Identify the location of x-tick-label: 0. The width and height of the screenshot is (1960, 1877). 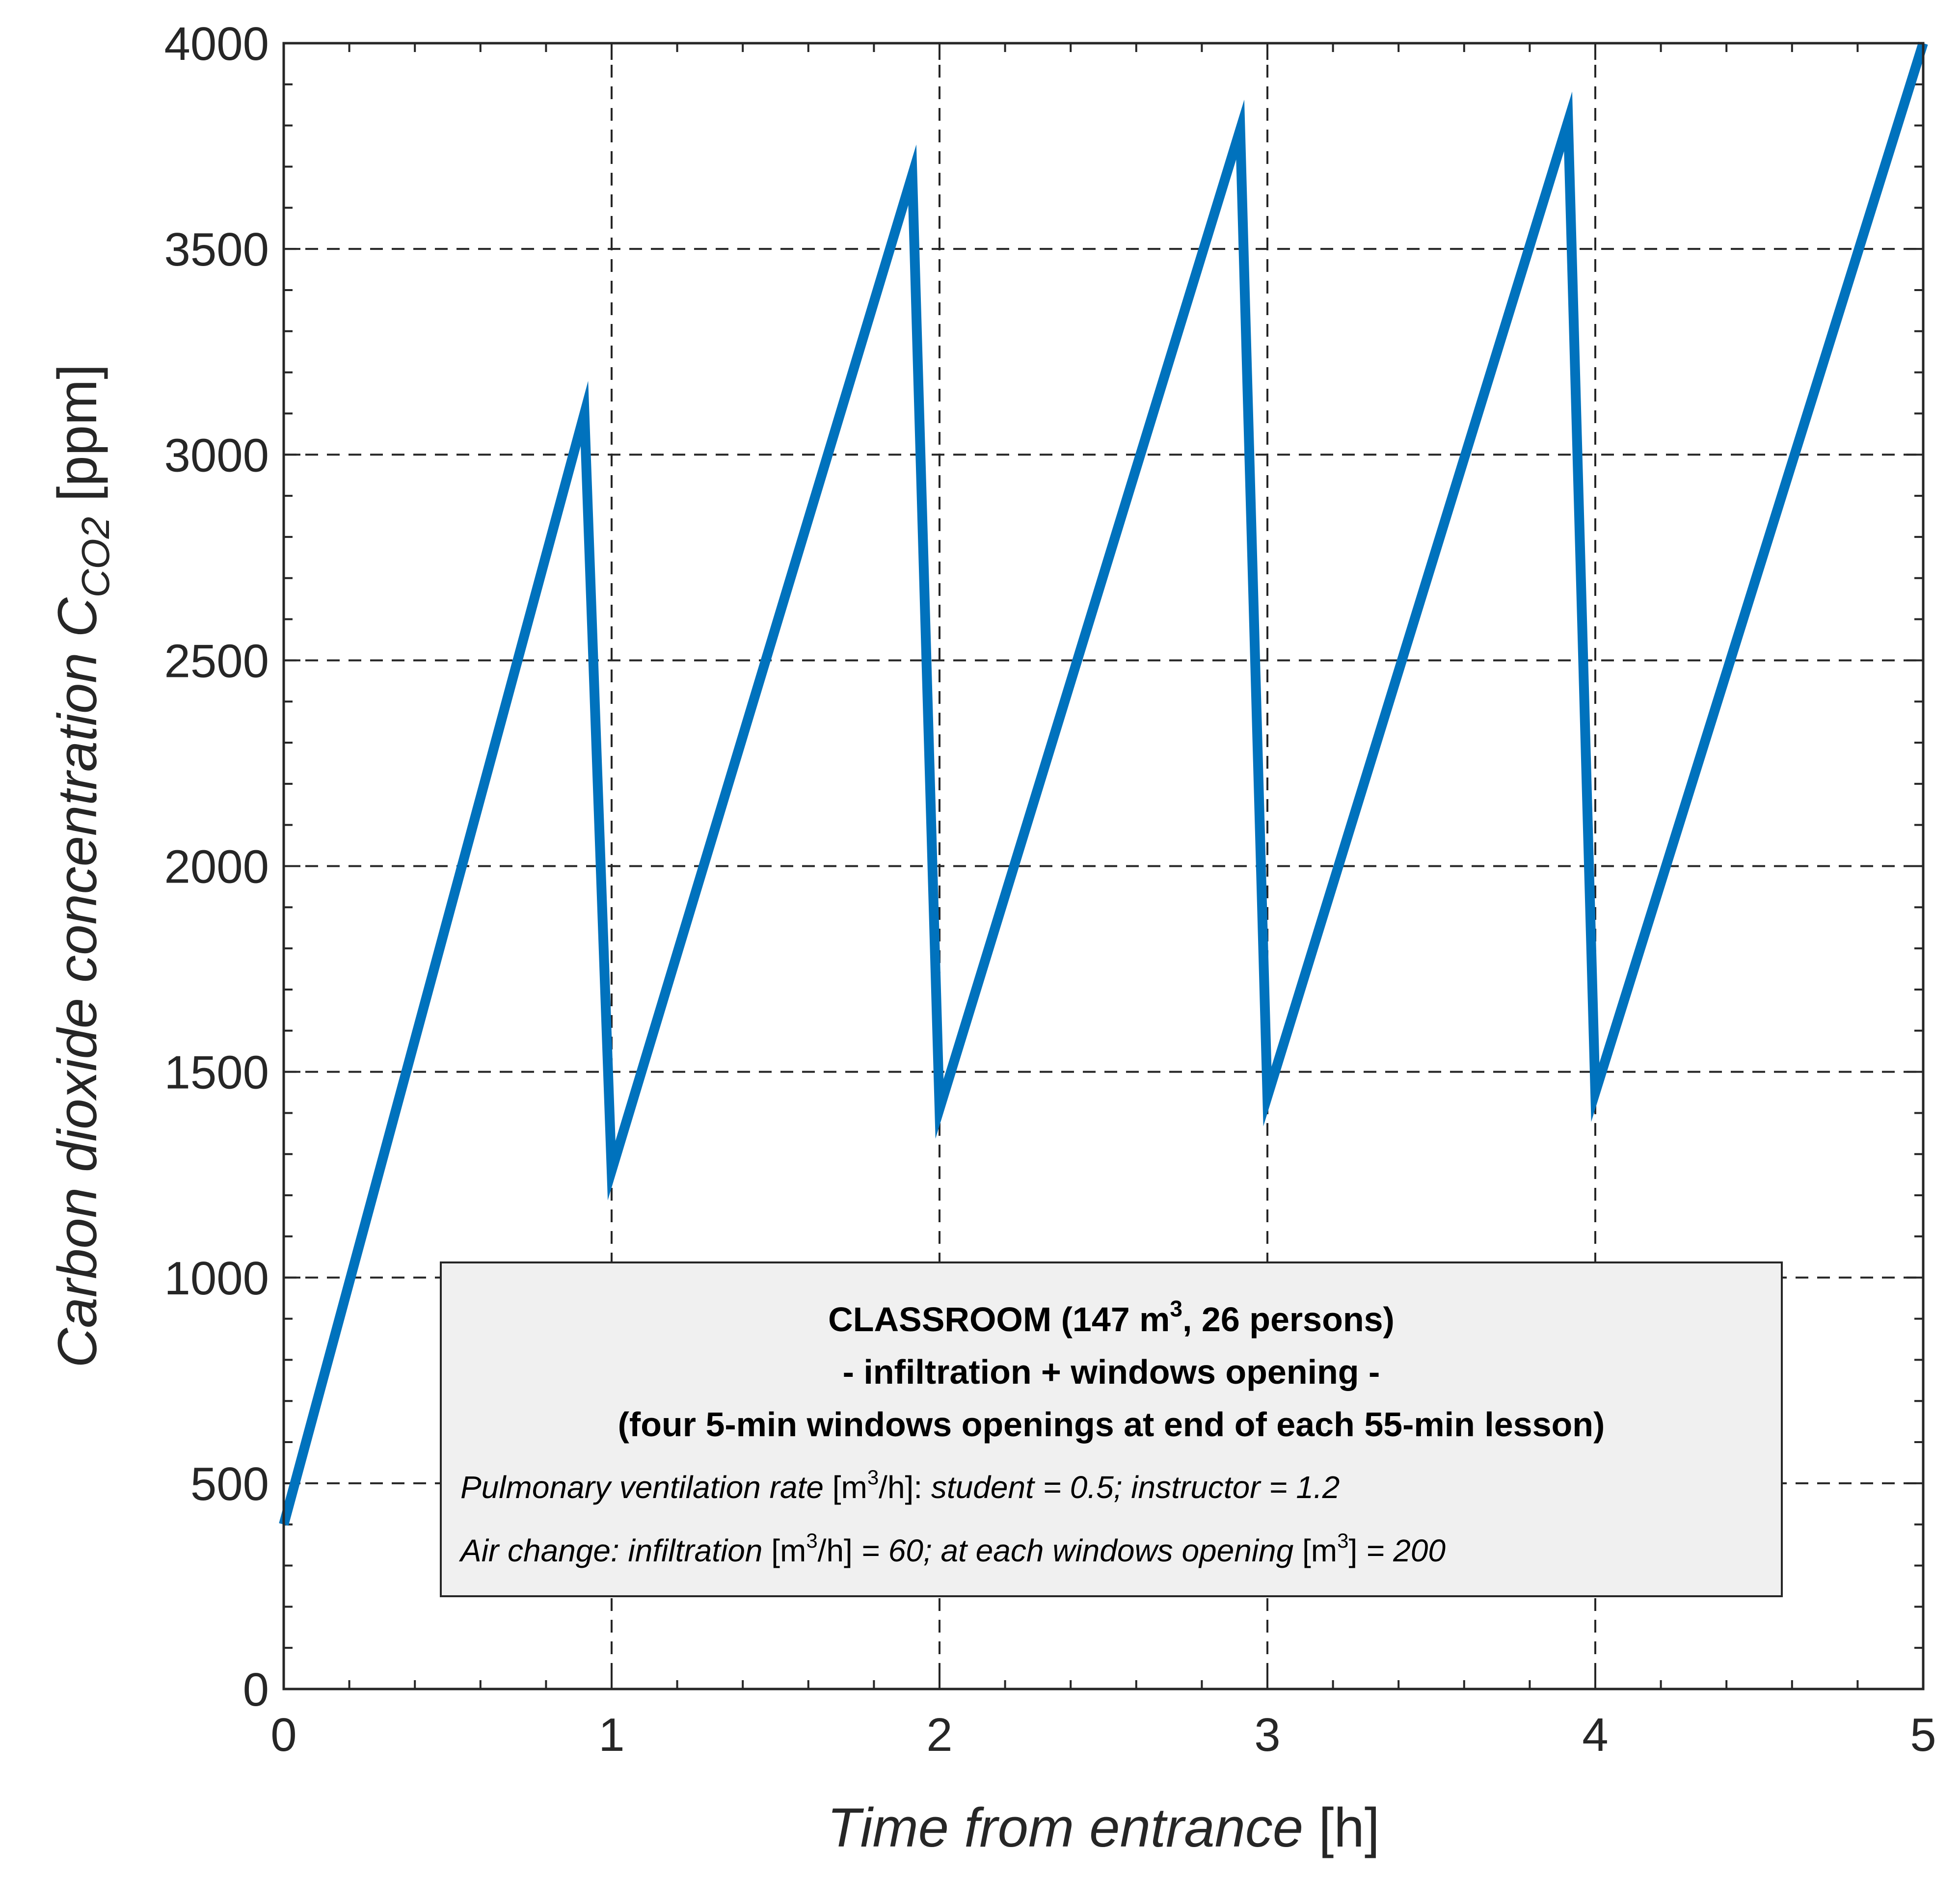
(283, 1735).